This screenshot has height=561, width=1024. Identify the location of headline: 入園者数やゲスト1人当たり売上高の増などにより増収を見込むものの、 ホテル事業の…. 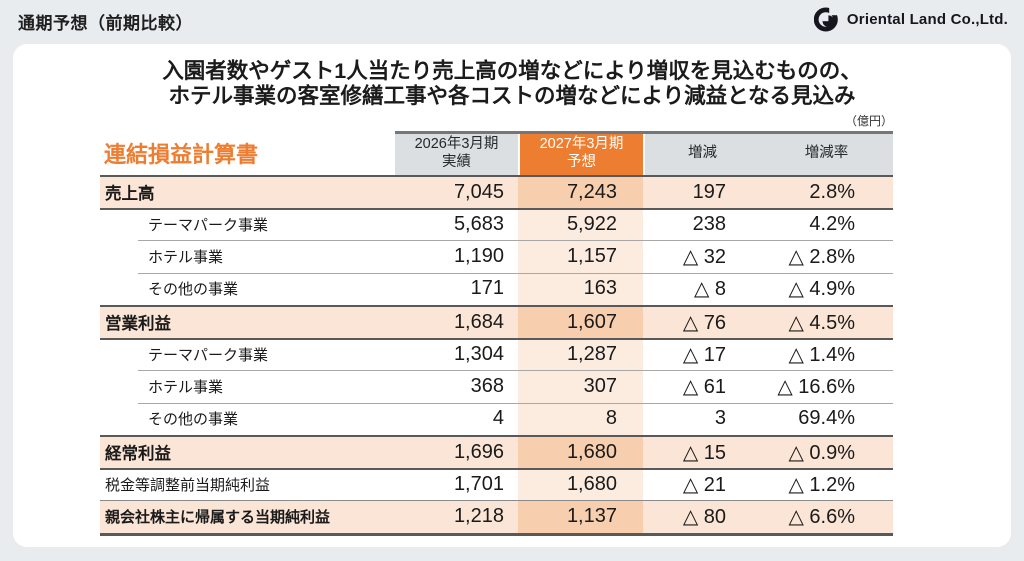
(512, 76).